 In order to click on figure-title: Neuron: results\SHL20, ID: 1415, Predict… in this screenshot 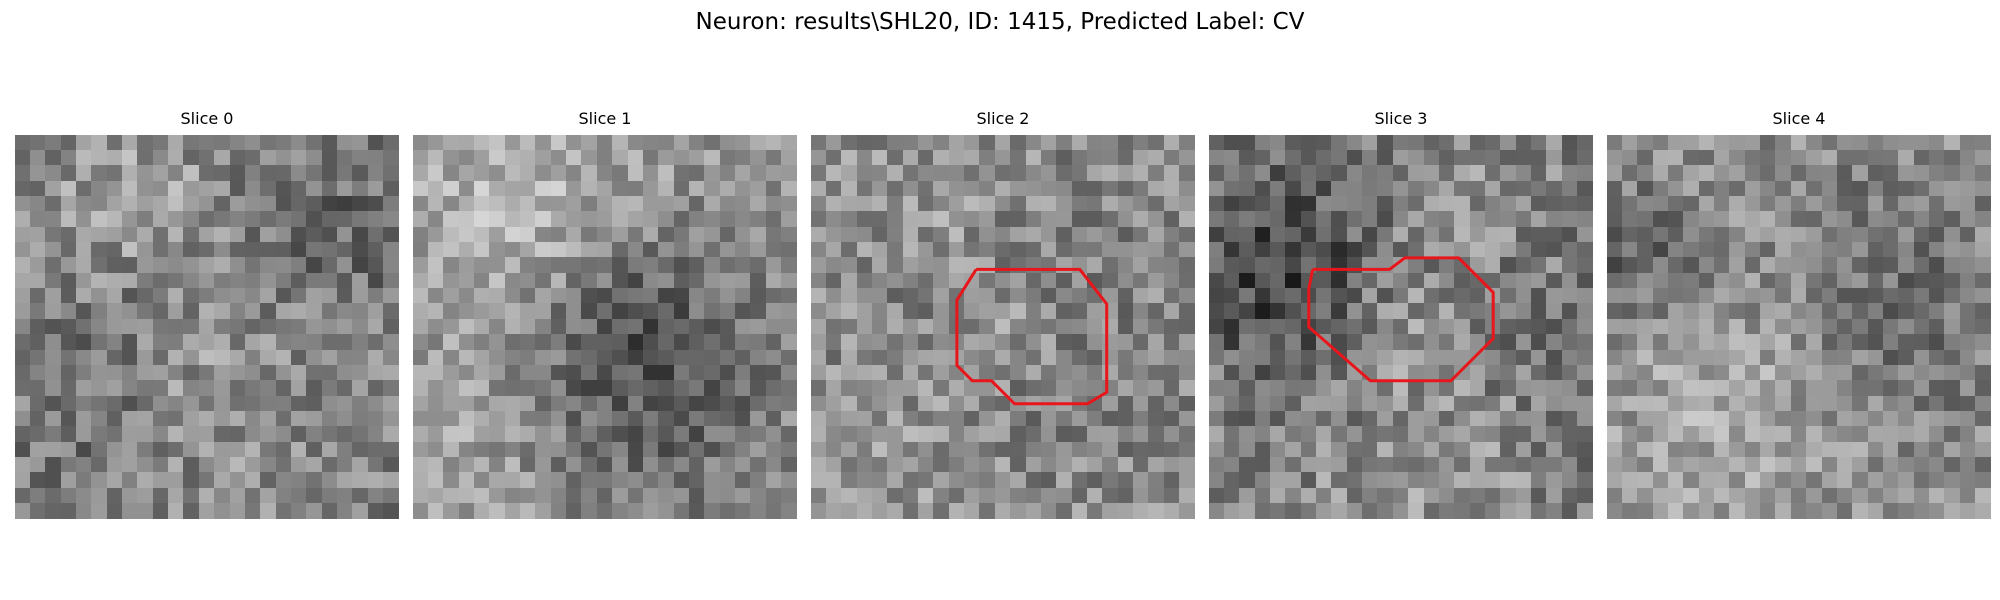, I will do `click(1000, 22)`.